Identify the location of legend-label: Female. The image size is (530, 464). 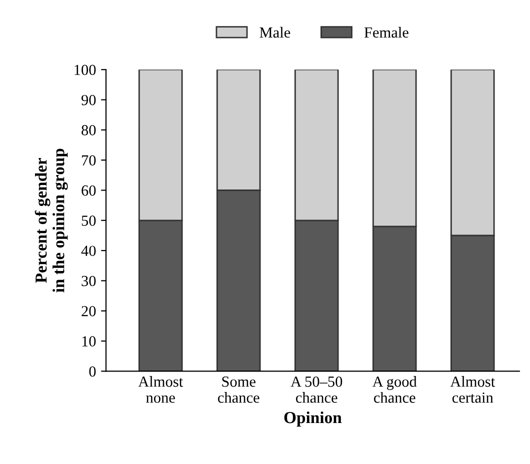
(386, 32).